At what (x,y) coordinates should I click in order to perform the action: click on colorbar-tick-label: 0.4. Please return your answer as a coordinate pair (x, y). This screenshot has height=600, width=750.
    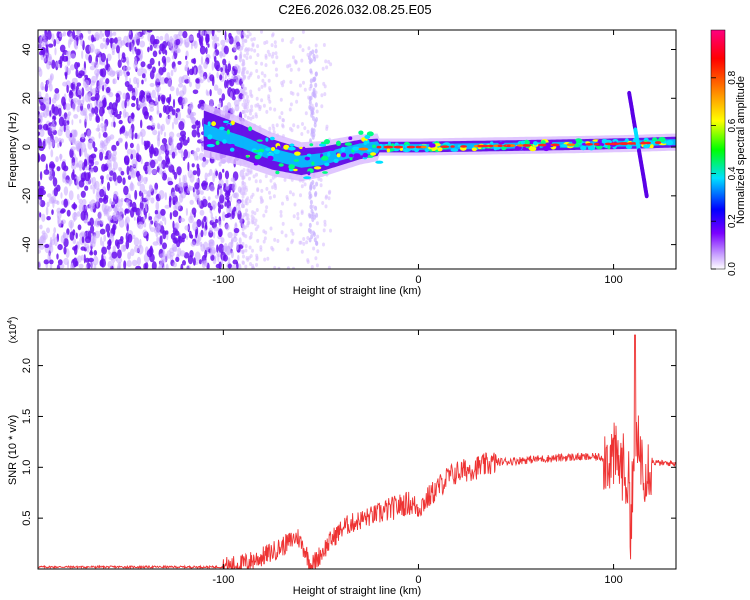
    Looking at the image, I should click on (732, 173).